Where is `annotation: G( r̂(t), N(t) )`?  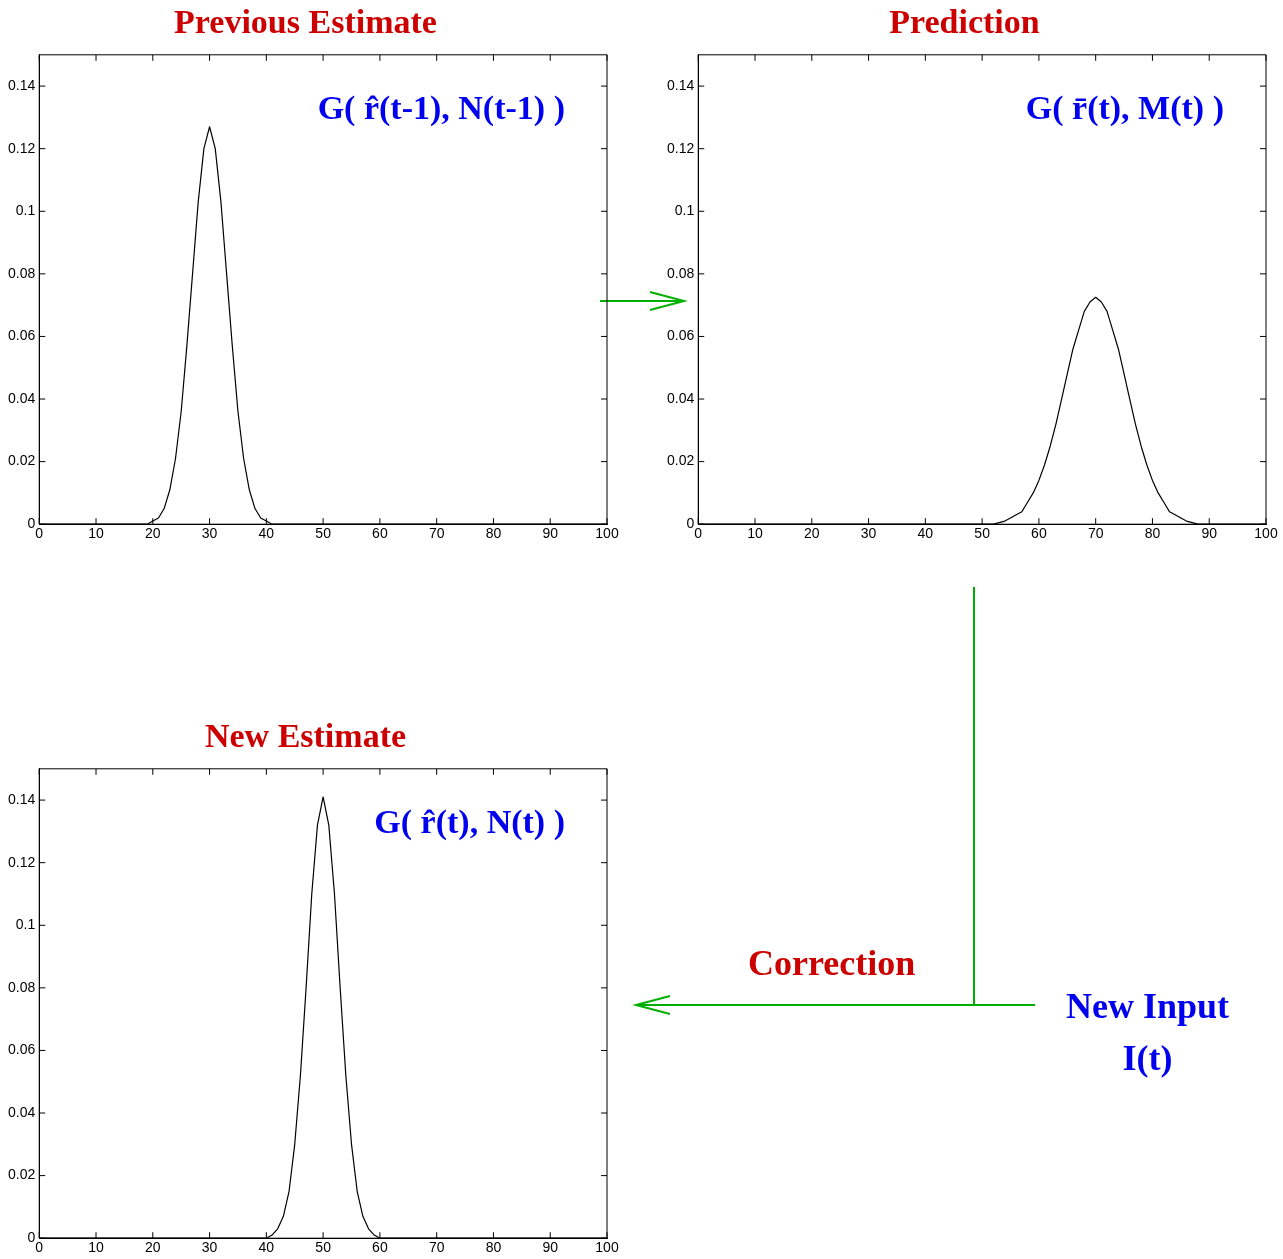
annotation: G( r̂(t), N(t) ) is located at coordinates (469, 821).